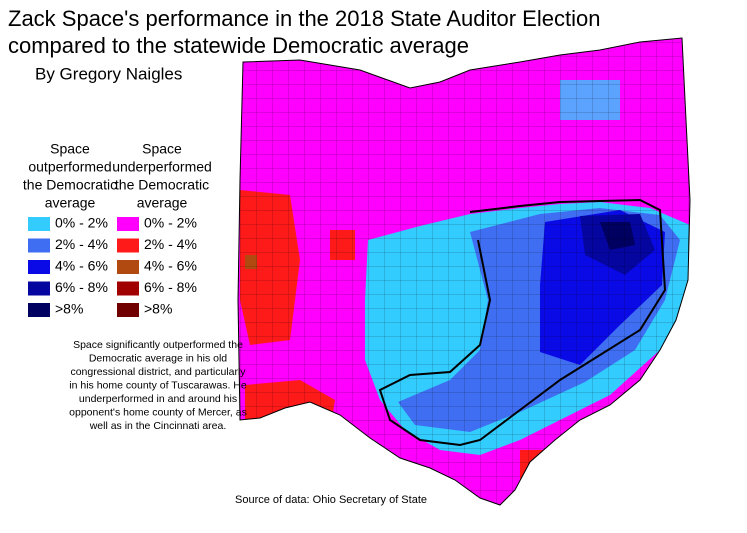 This screenshot has height=533, width=747. I want to click on byline: By Gregory Naigles, so click(108, 73).